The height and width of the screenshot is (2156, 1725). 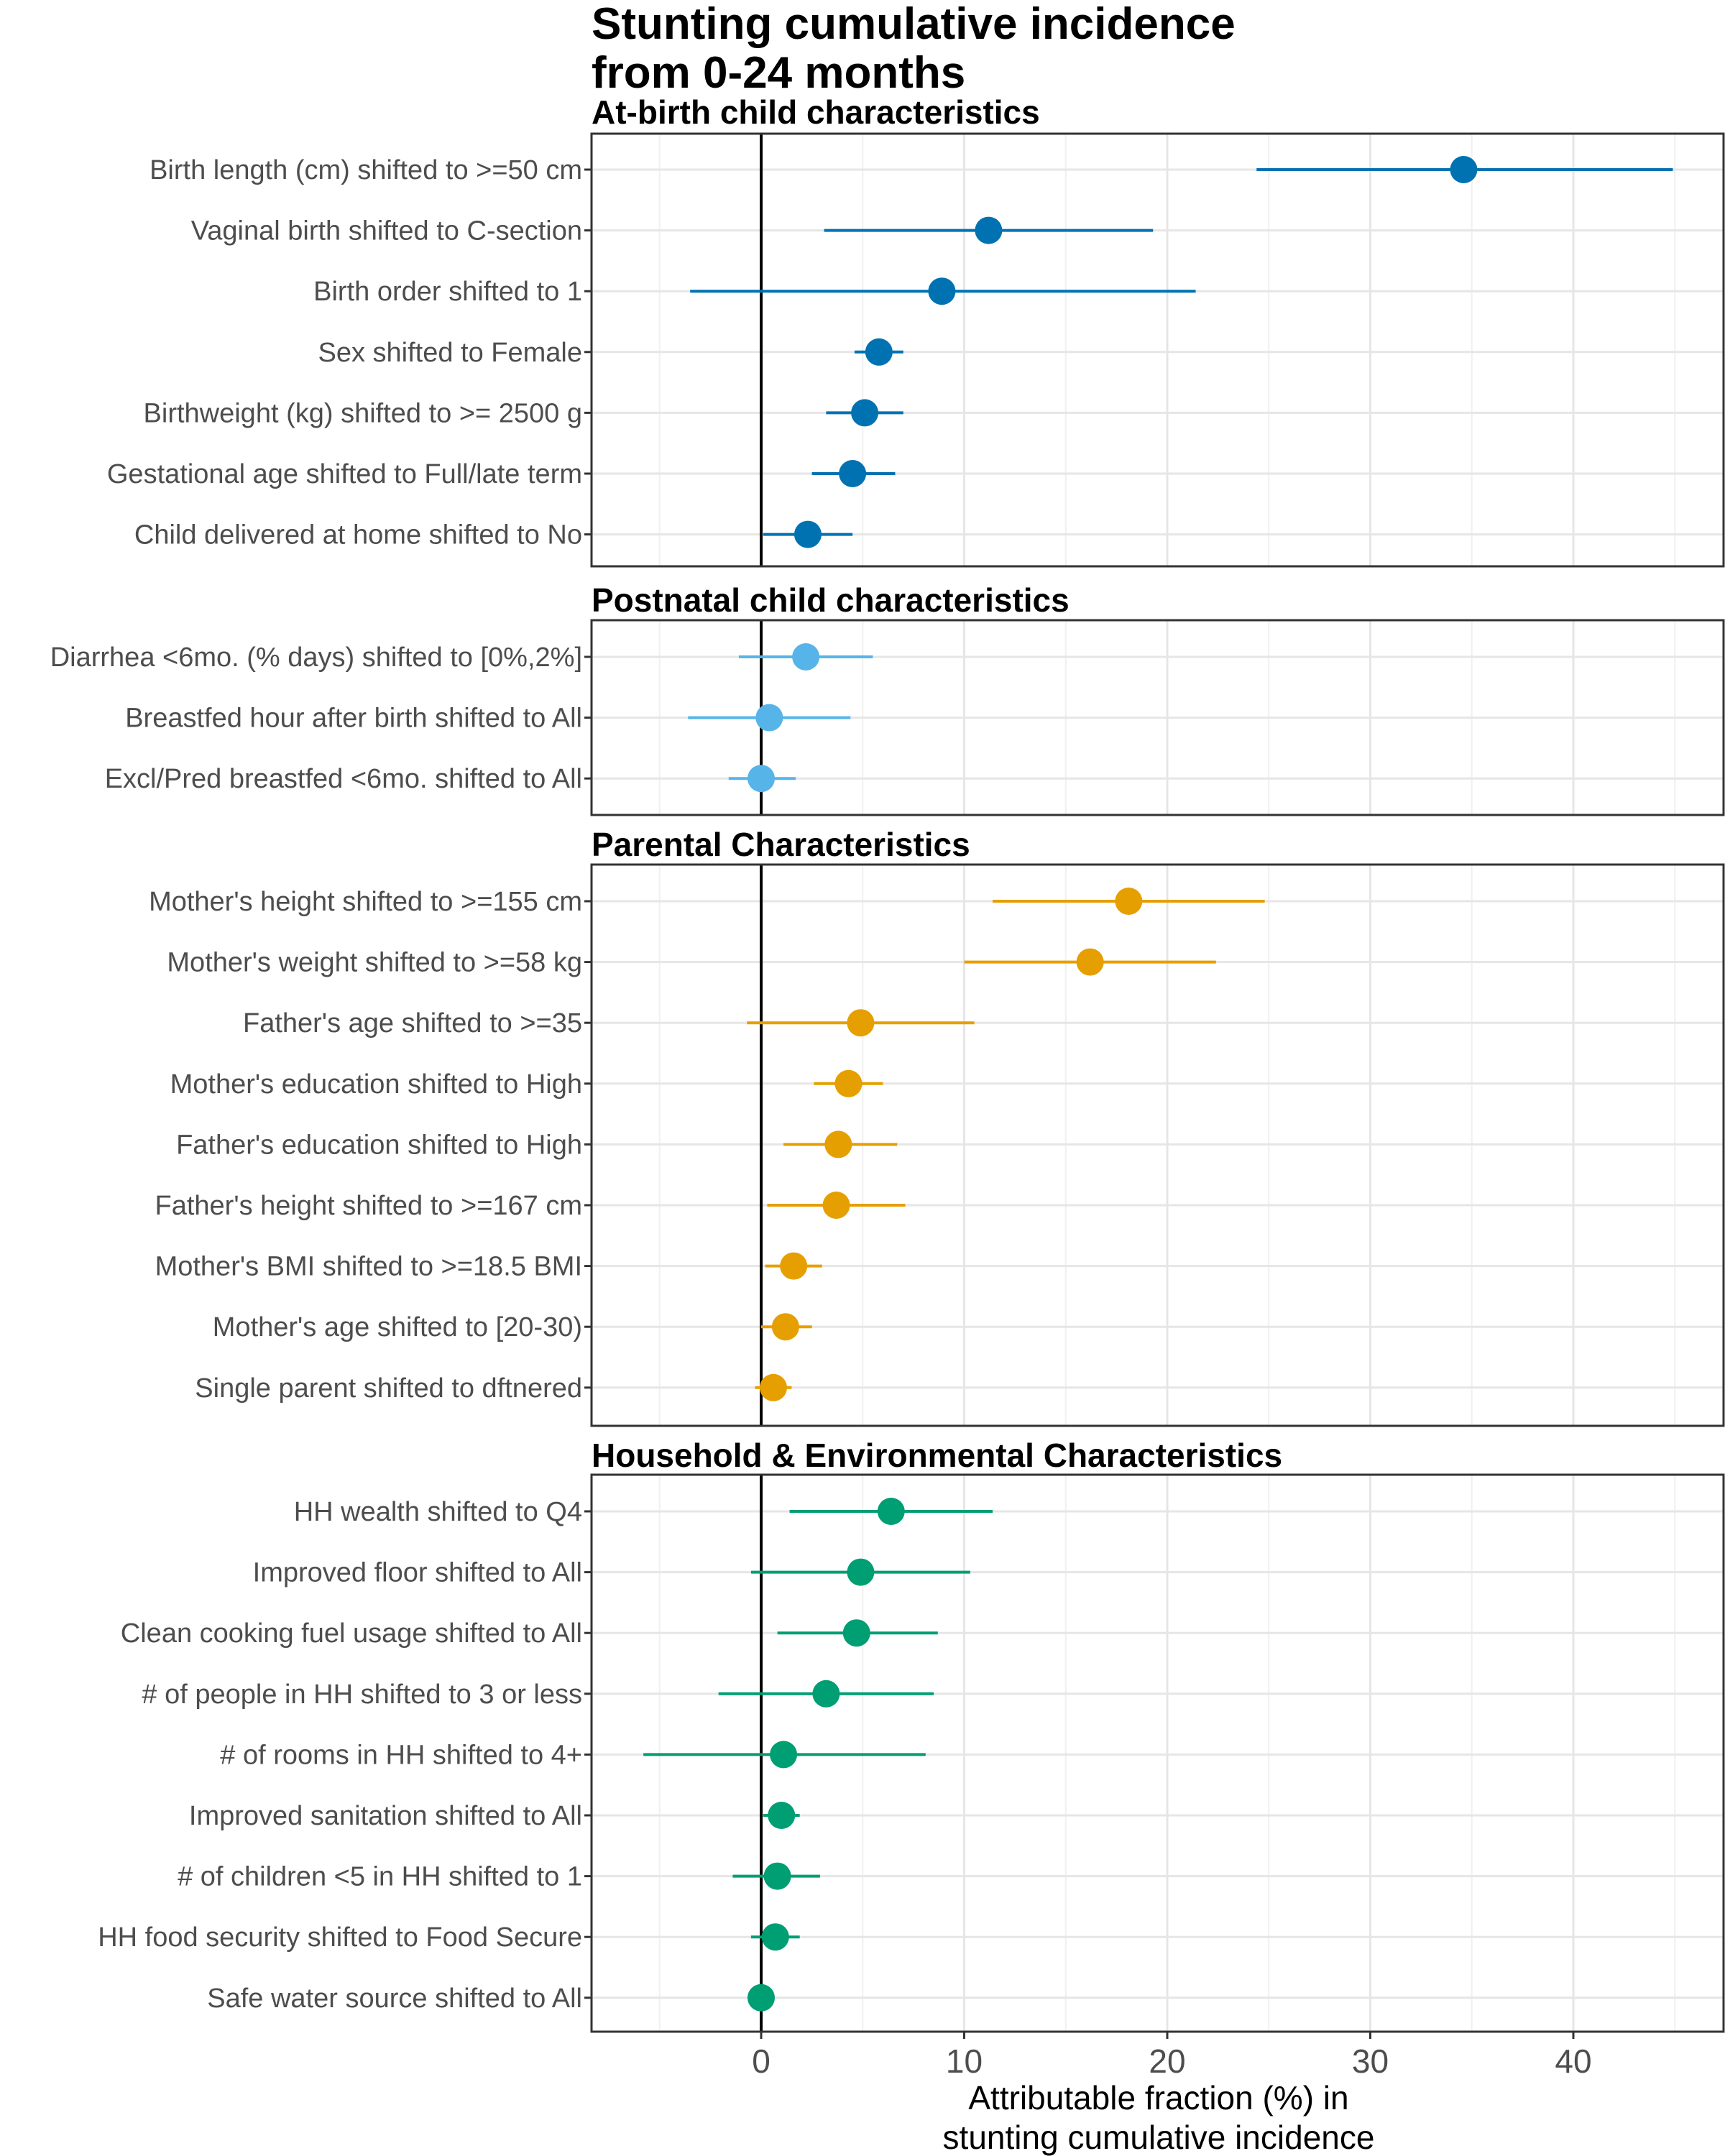 I want to click on panel-background, so click(x=1158, y=350).